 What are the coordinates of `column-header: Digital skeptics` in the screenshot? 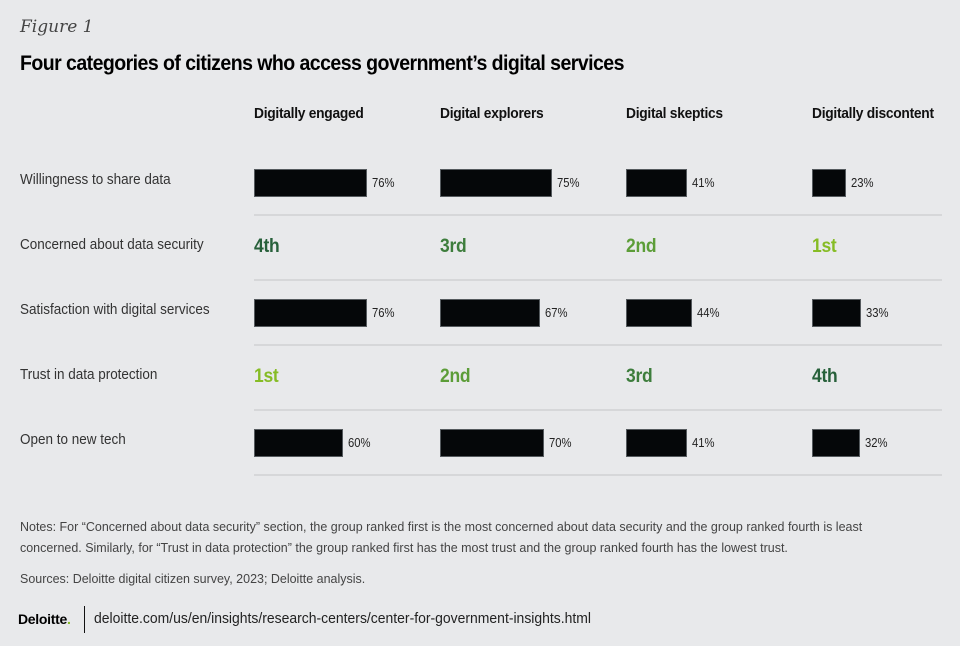 It's located at (674, 113).